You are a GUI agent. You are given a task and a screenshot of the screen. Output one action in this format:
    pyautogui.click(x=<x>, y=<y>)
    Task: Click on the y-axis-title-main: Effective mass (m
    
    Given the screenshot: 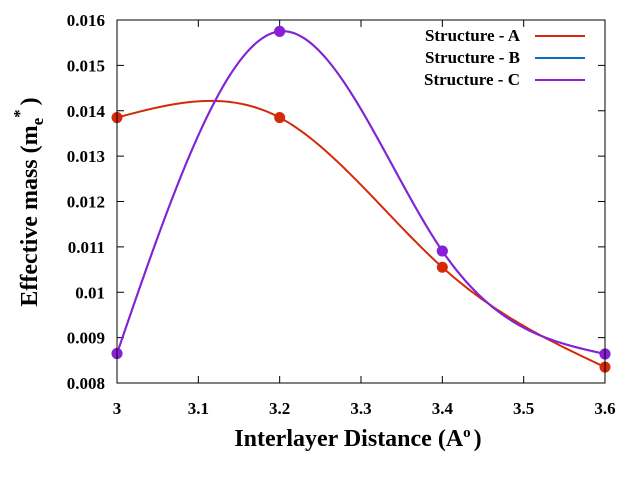 What is the action you would take?
    pyautogui.click(x=30, y=215)
    